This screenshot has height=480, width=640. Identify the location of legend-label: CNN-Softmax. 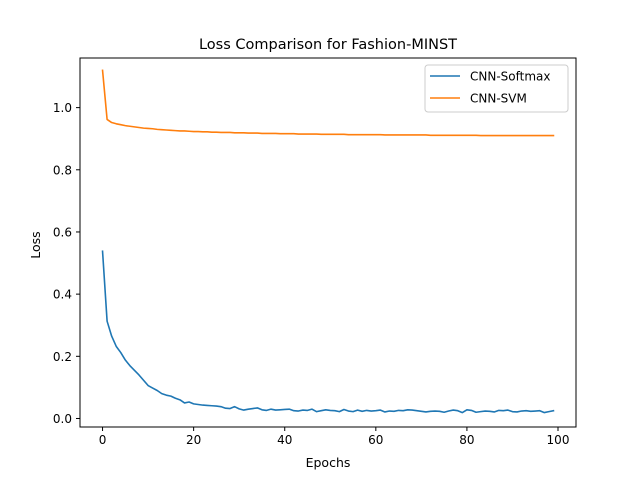
(510, 77).